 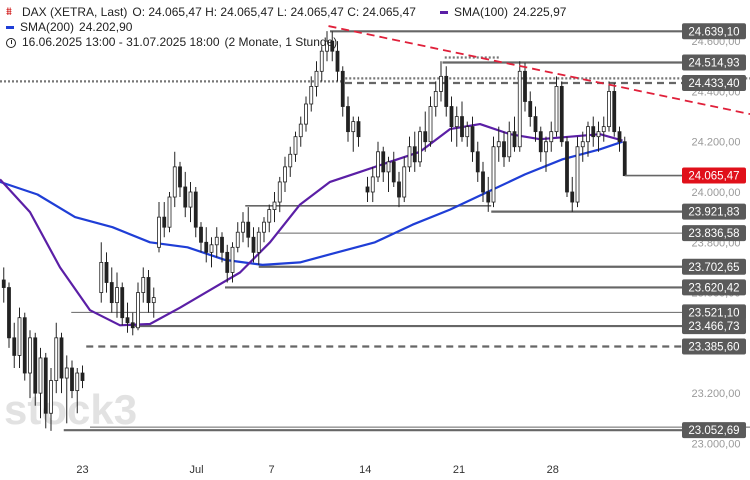 I want to click on x-tick-label: 23, so click(x=82, y=470).